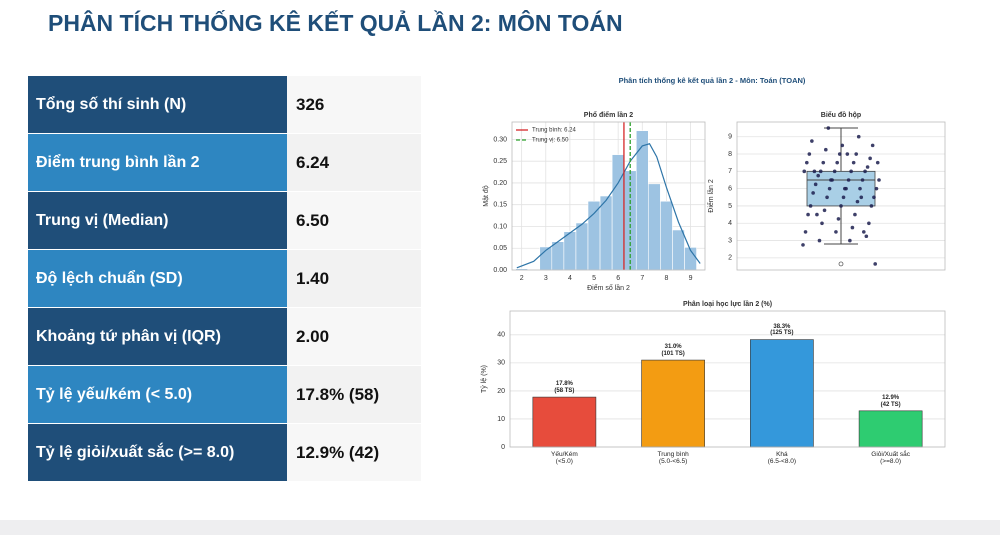 The height and width of the screenshot is (535, 1000). What do you see at coordinates (501, 419) in the screenshot?
I see `y-tick-label: 10` at bounding box center [501, 419].